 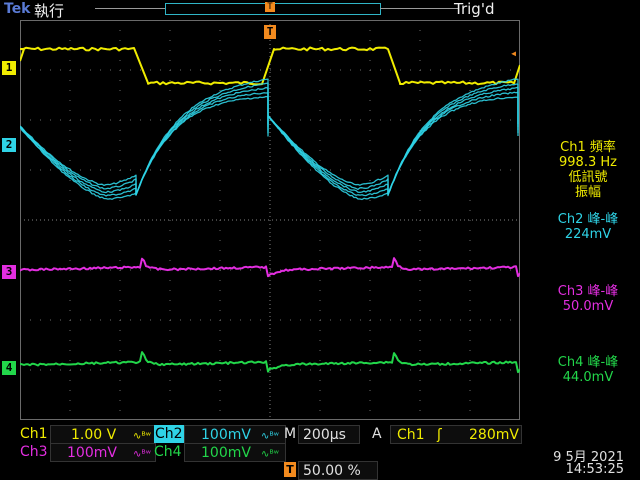 I want to click on ch4-marker: 4, so click(x=9, y=368).